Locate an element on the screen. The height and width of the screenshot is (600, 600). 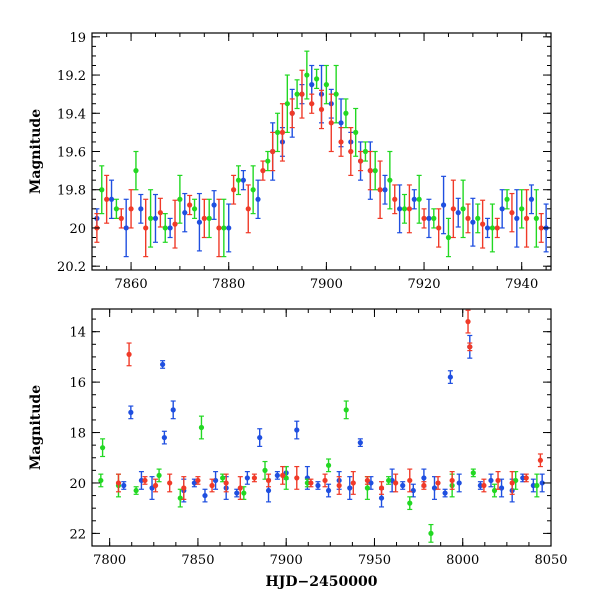
y-tick-label: 19.6 is located at coordinates (71, 153).